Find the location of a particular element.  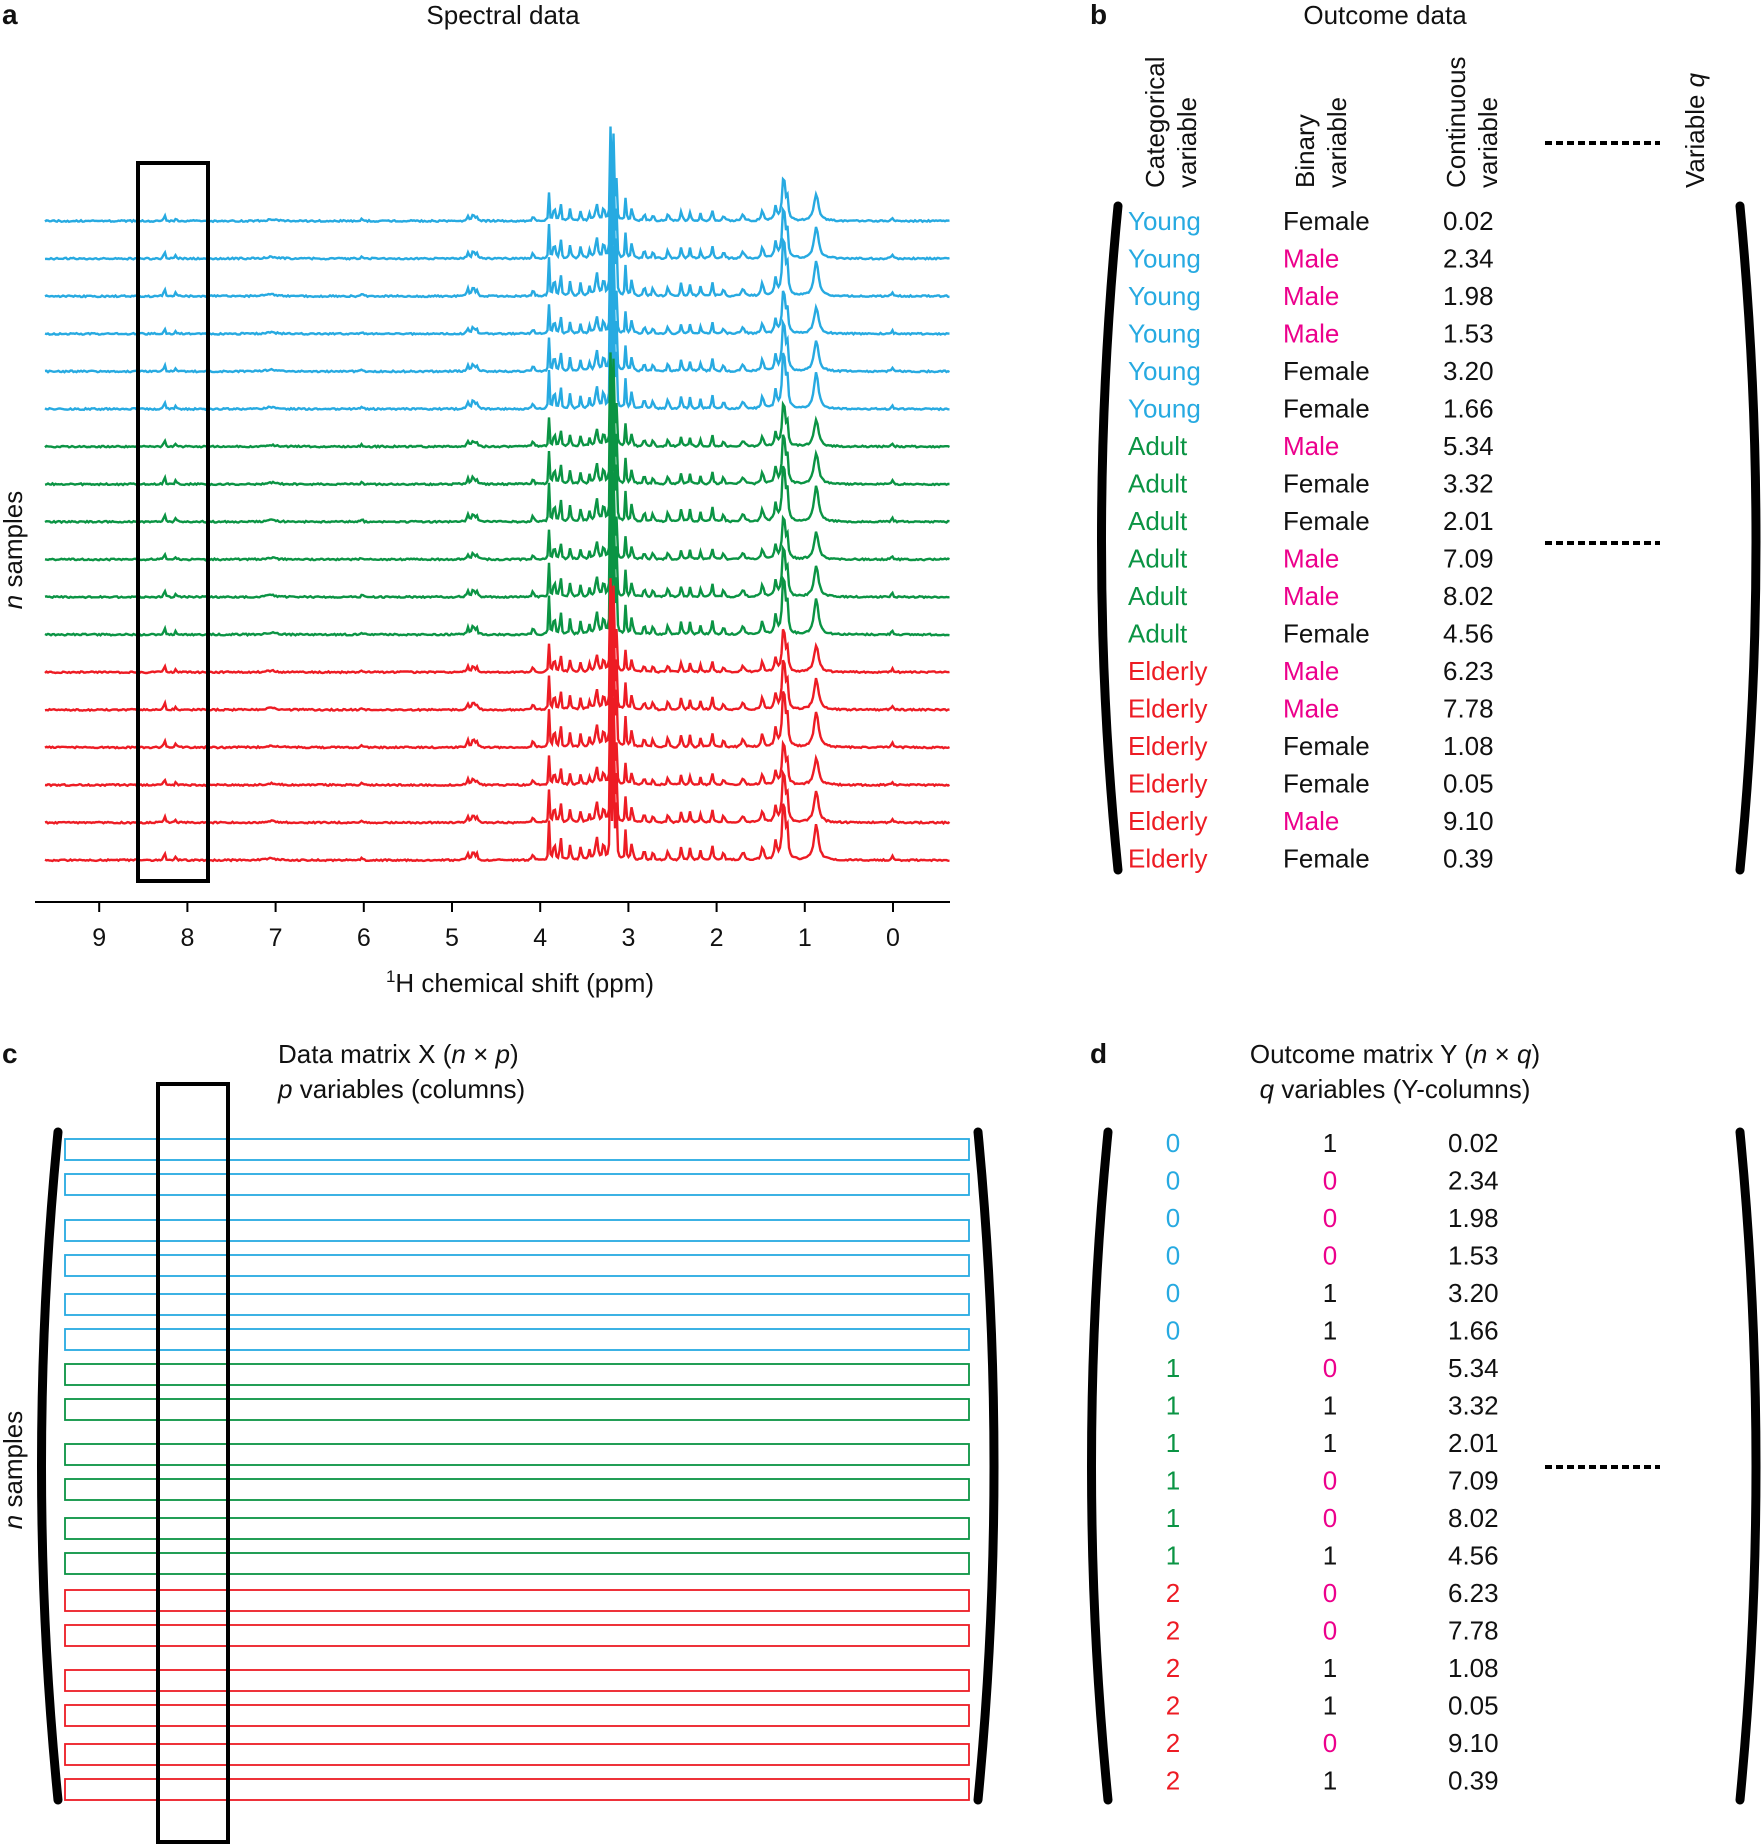

cell-continuous: 0.02 is located at coordinates (1468, 221).